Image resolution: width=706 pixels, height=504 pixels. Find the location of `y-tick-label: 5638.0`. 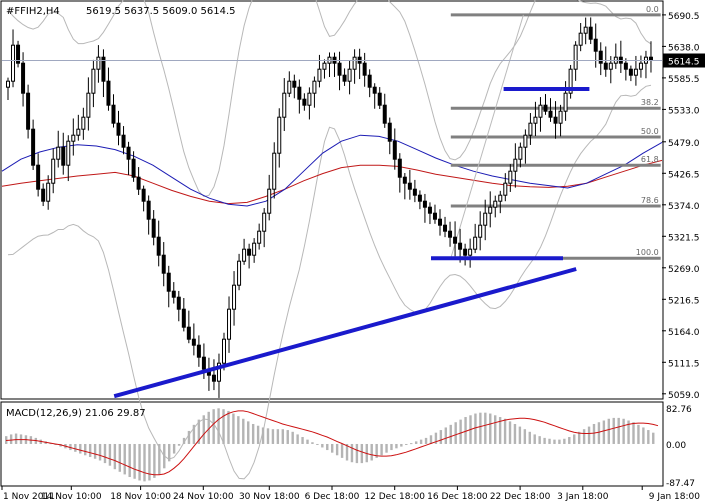

y-tick-label: 5638.0 is located at coordinates (684, 48).